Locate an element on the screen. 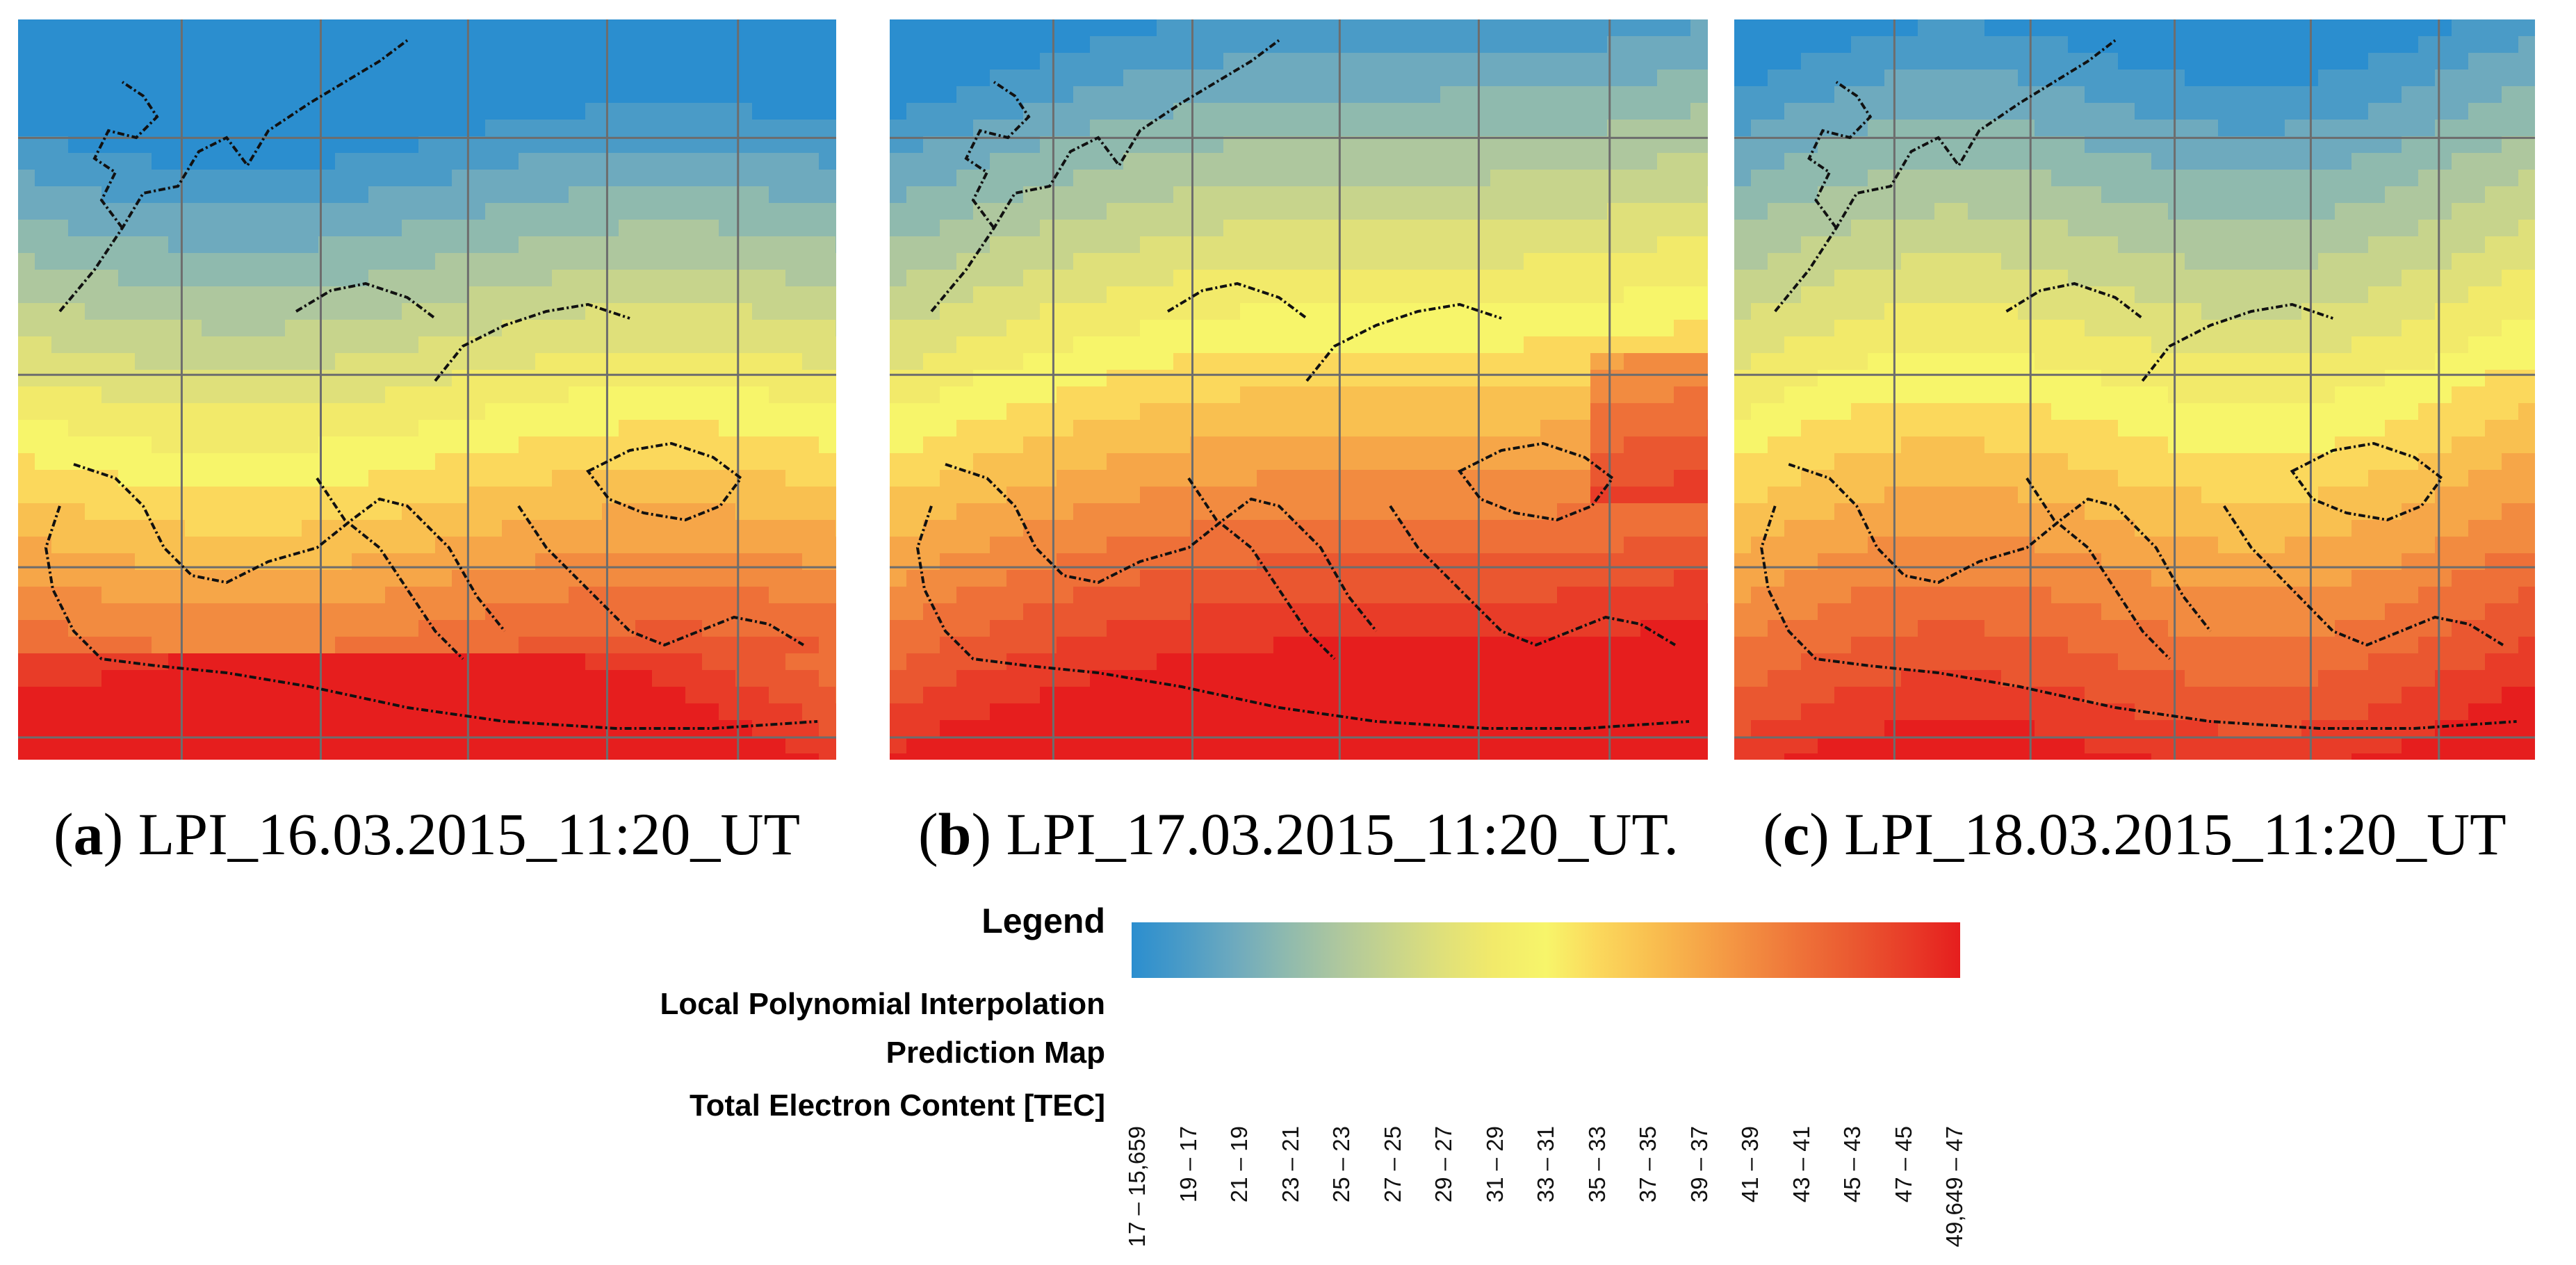  legend-class-label: 33 – 31 is located at coordinates (1546, 1195).